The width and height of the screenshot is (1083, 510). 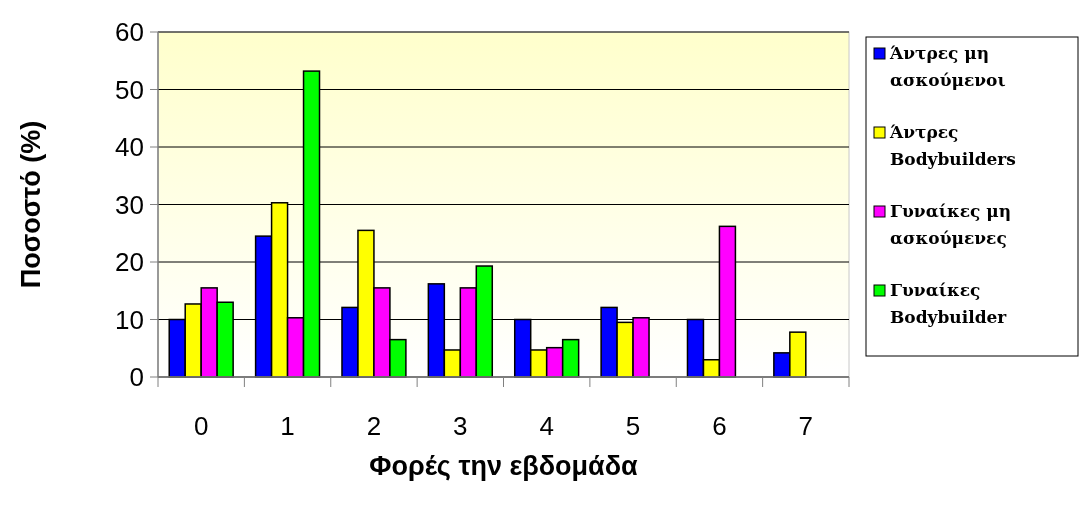 I want to click on y-tick-label: 20, so click(x=129, y=262).